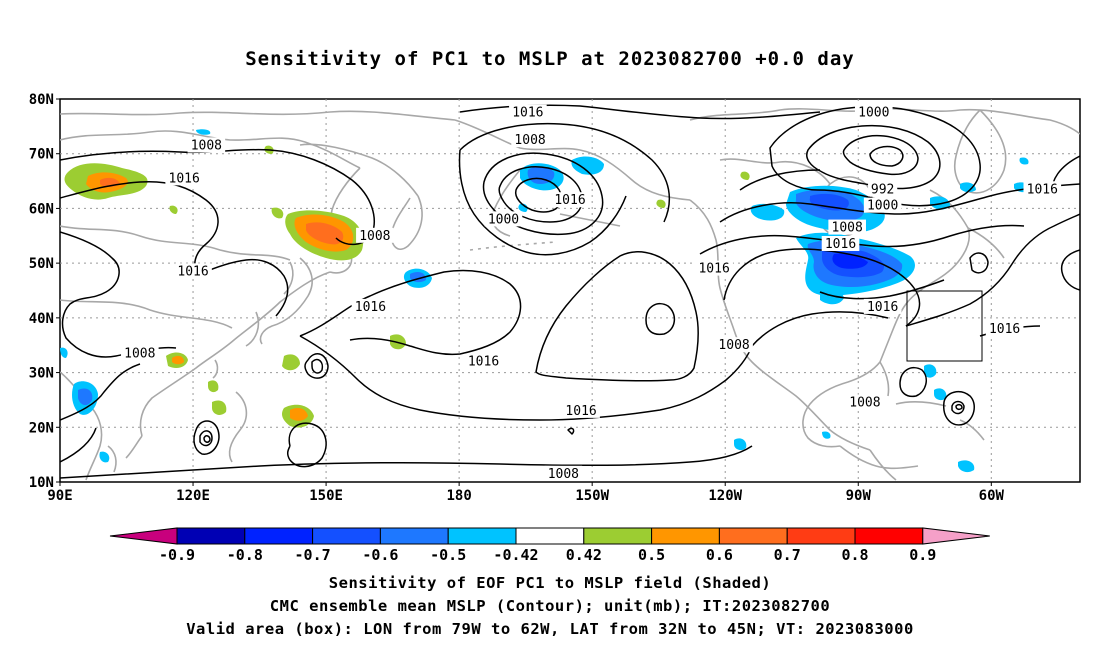  Describe the element at coordinates (651, 555) in the screenshot. I see `colorbar-label: 0.5` at that location.